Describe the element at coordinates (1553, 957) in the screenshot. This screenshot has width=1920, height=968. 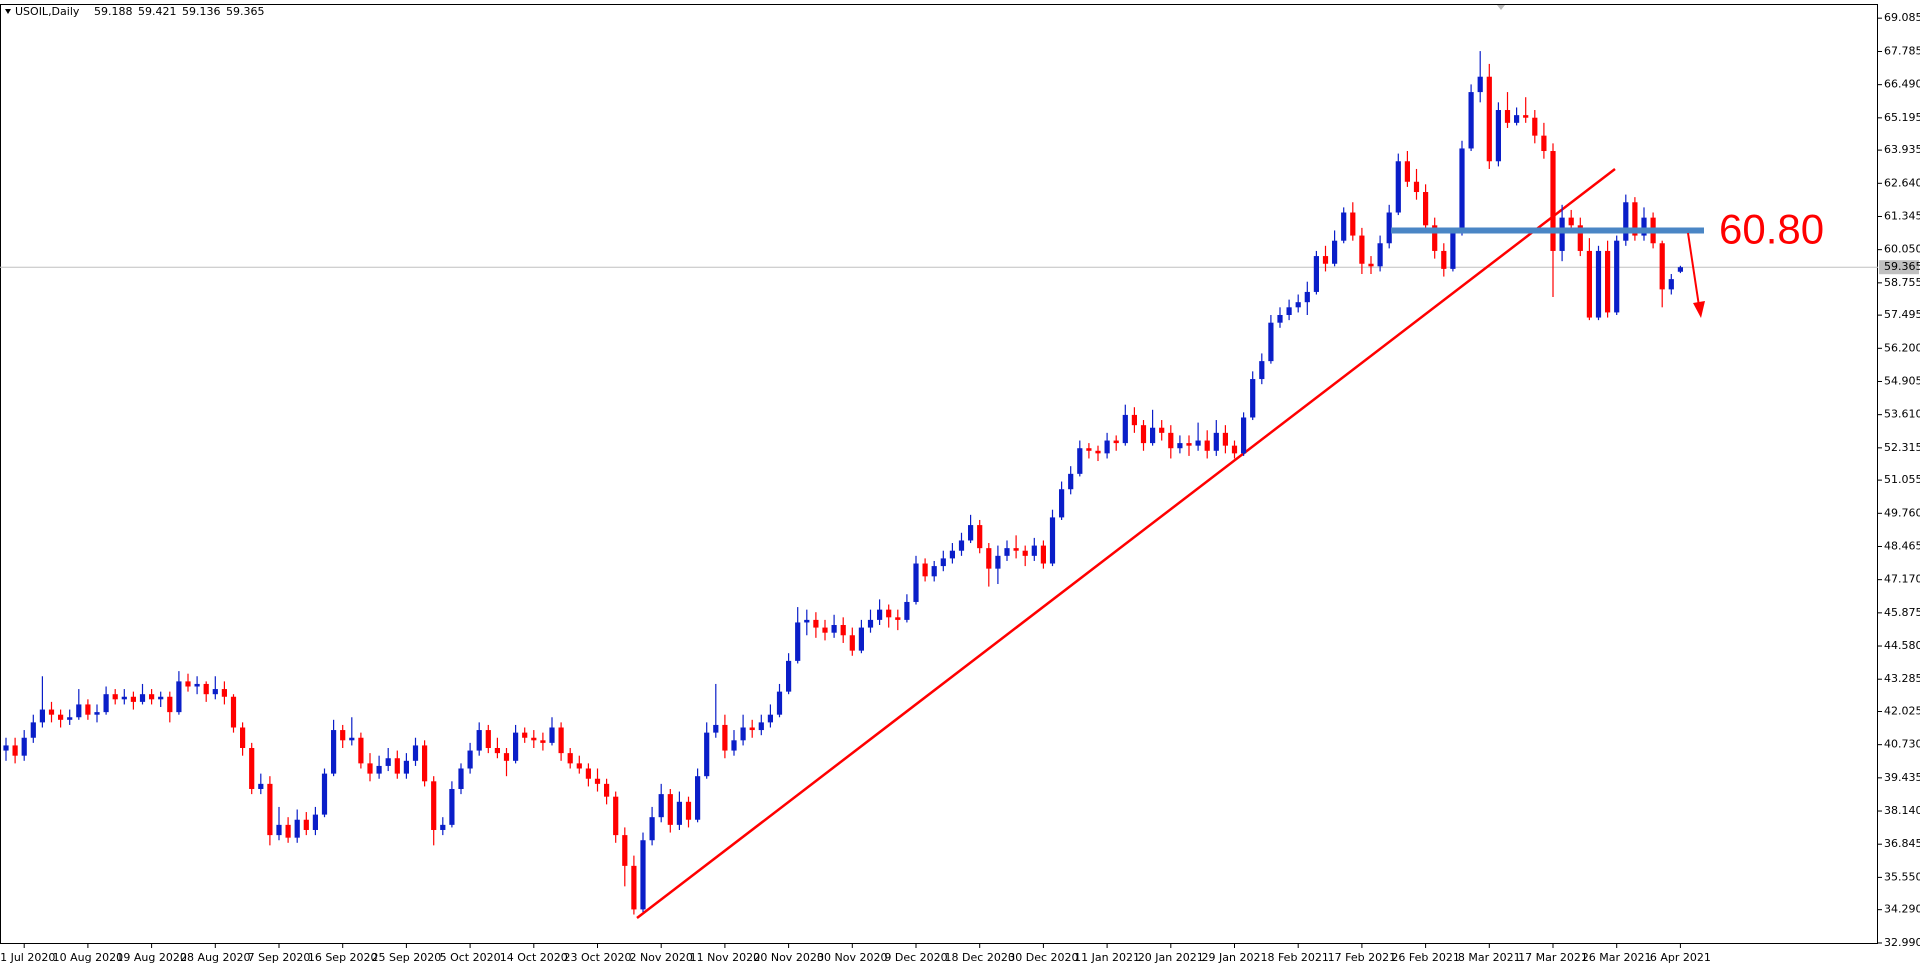
I see `x-tick-label: 17 Mar 2021` at that location.